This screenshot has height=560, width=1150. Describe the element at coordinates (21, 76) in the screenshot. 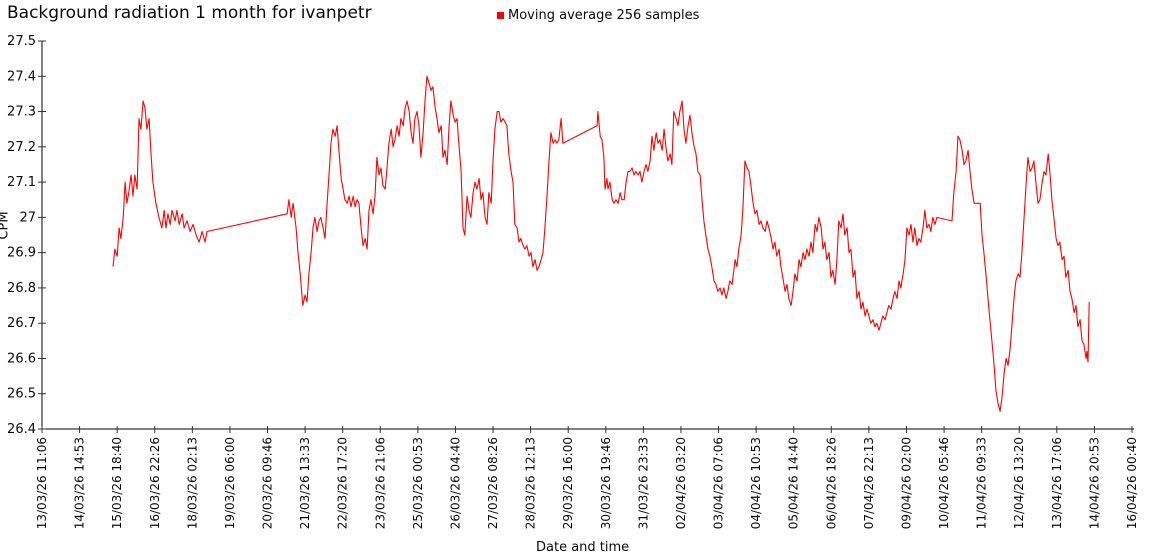

I see `y-tick-label: 27.4` at that location.